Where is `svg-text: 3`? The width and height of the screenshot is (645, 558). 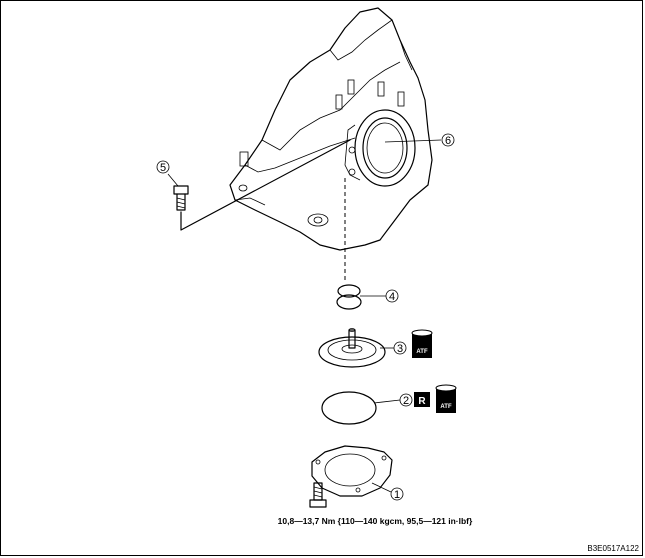 svg-text: 3 is located at coordinates (400, 349).